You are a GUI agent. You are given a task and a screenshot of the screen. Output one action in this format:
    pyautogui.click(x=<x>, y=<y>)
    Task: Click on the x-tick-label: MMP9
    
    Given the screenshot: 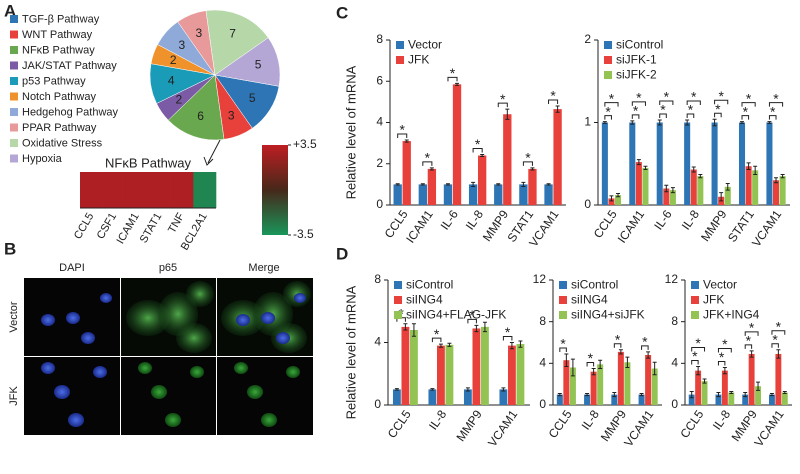 What is the action you would take?
    pyautogui.click(x=469, y=425)
    